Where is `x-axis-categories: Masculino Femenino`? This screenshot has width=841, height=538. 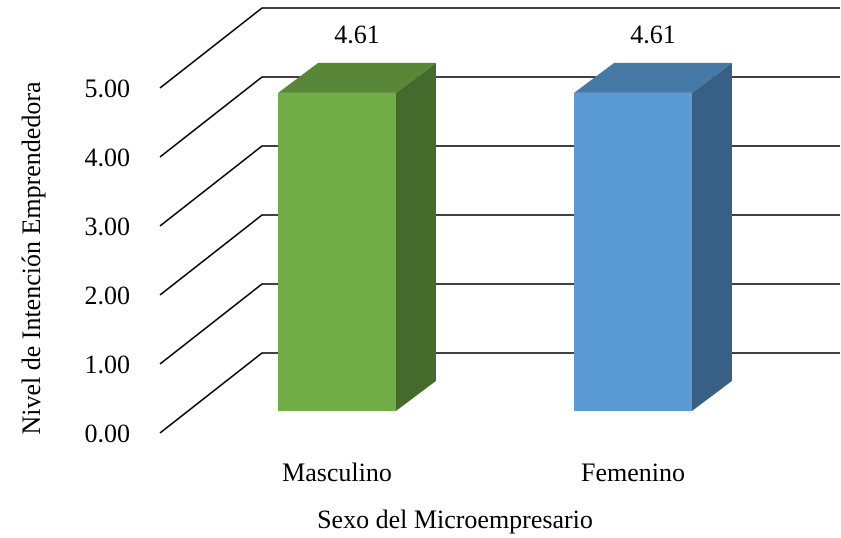 x-axis-categories: Masculino Femenino is located at coordinates (483, 472).